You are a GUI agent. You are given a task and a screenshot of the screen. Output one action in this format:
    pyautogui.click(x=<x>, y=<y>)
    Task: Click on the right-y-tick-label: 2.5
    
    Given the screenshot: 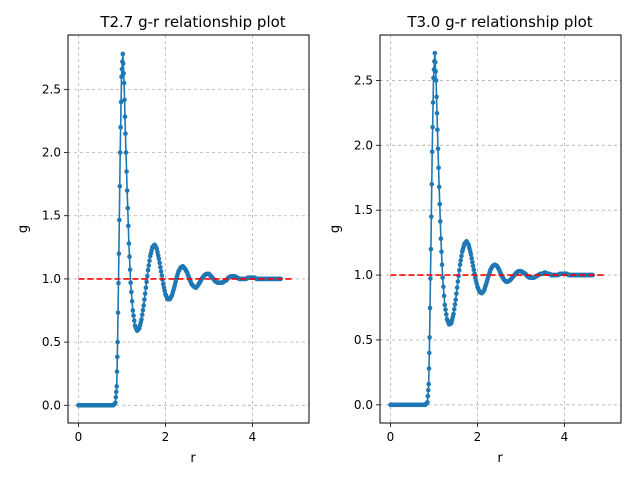 What is the action you would take?
    pyautogui.click(x=363, y=80)
    